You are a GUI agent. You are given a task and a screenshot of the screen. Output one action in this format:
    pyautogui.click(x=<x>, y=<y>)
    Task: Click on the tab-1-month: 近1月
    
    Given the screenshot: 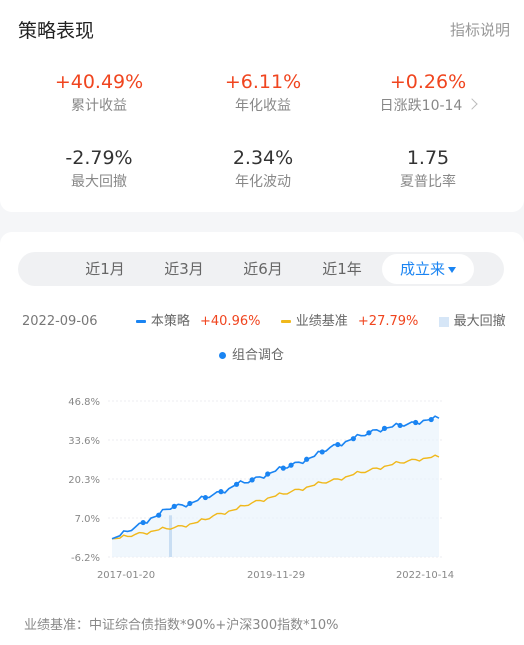 What is the action you would take?
    pyautogui.click(x=105, y=269)
    